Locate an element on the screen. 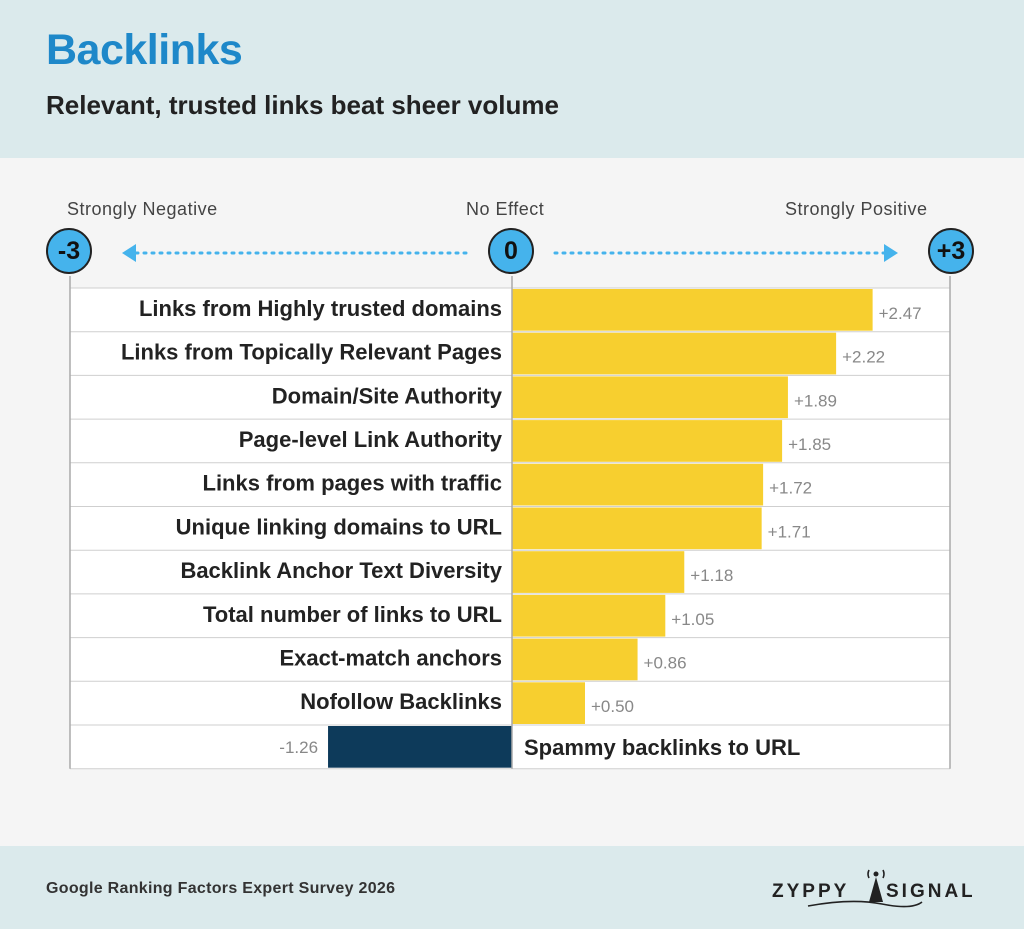 This screenshot has height=929, width=1024. category-label: Unique linking domains to URL is located at coordinates (339, 526).